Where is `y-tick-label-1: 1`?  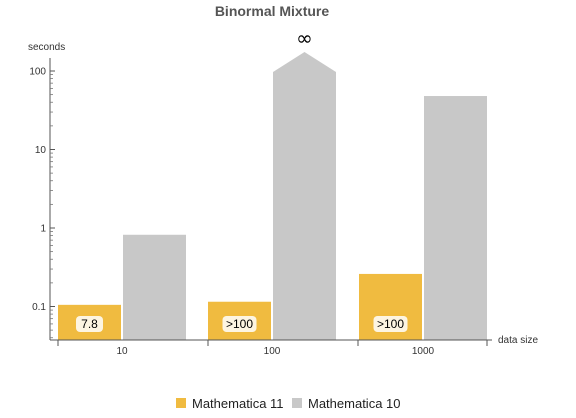 y-tick-label-1: 1 is located at coordinates (43, 229).